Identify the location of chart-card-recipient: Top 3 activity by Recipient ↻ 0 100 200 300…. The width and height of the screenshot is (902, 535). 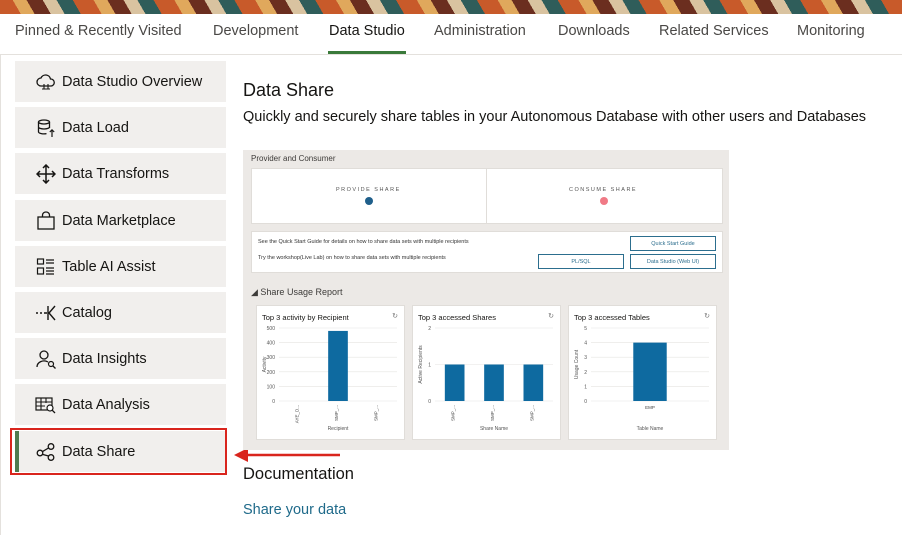
(330, 372).